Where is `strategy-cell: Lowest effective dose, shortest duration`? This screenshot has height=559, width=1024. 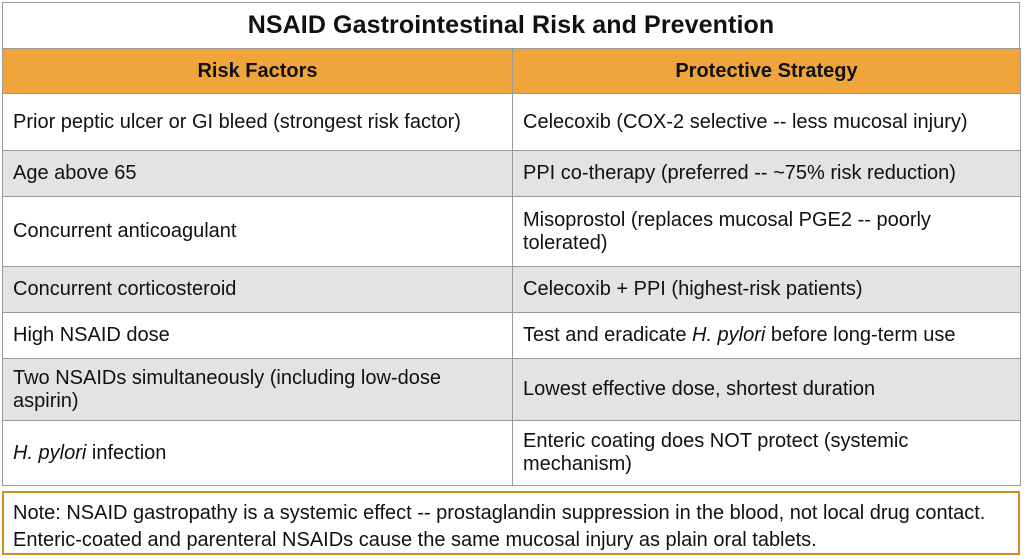 strategy-cell: Lowest effective dose, shortest duration is located at coordinates (766, 389).